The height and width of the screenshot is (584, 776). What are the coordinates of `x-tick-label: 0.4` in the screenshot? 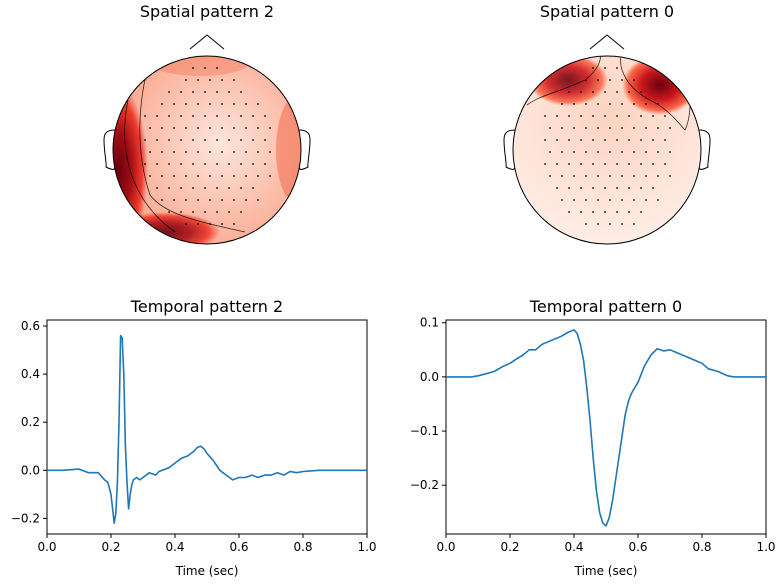 It's located at (573, 547).